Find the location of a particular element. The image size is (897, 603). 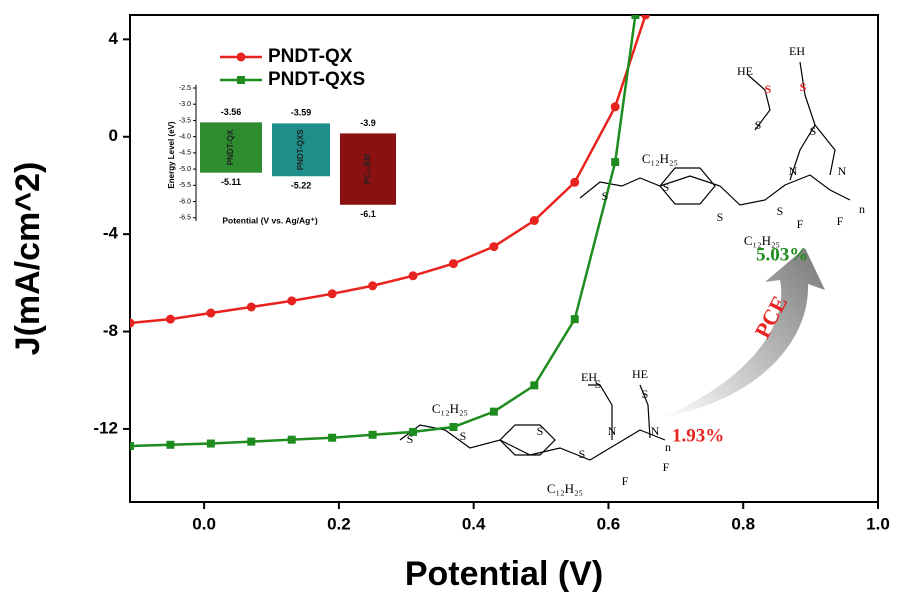

lumo-label: -3.56 is located at coordinates (231, 112).